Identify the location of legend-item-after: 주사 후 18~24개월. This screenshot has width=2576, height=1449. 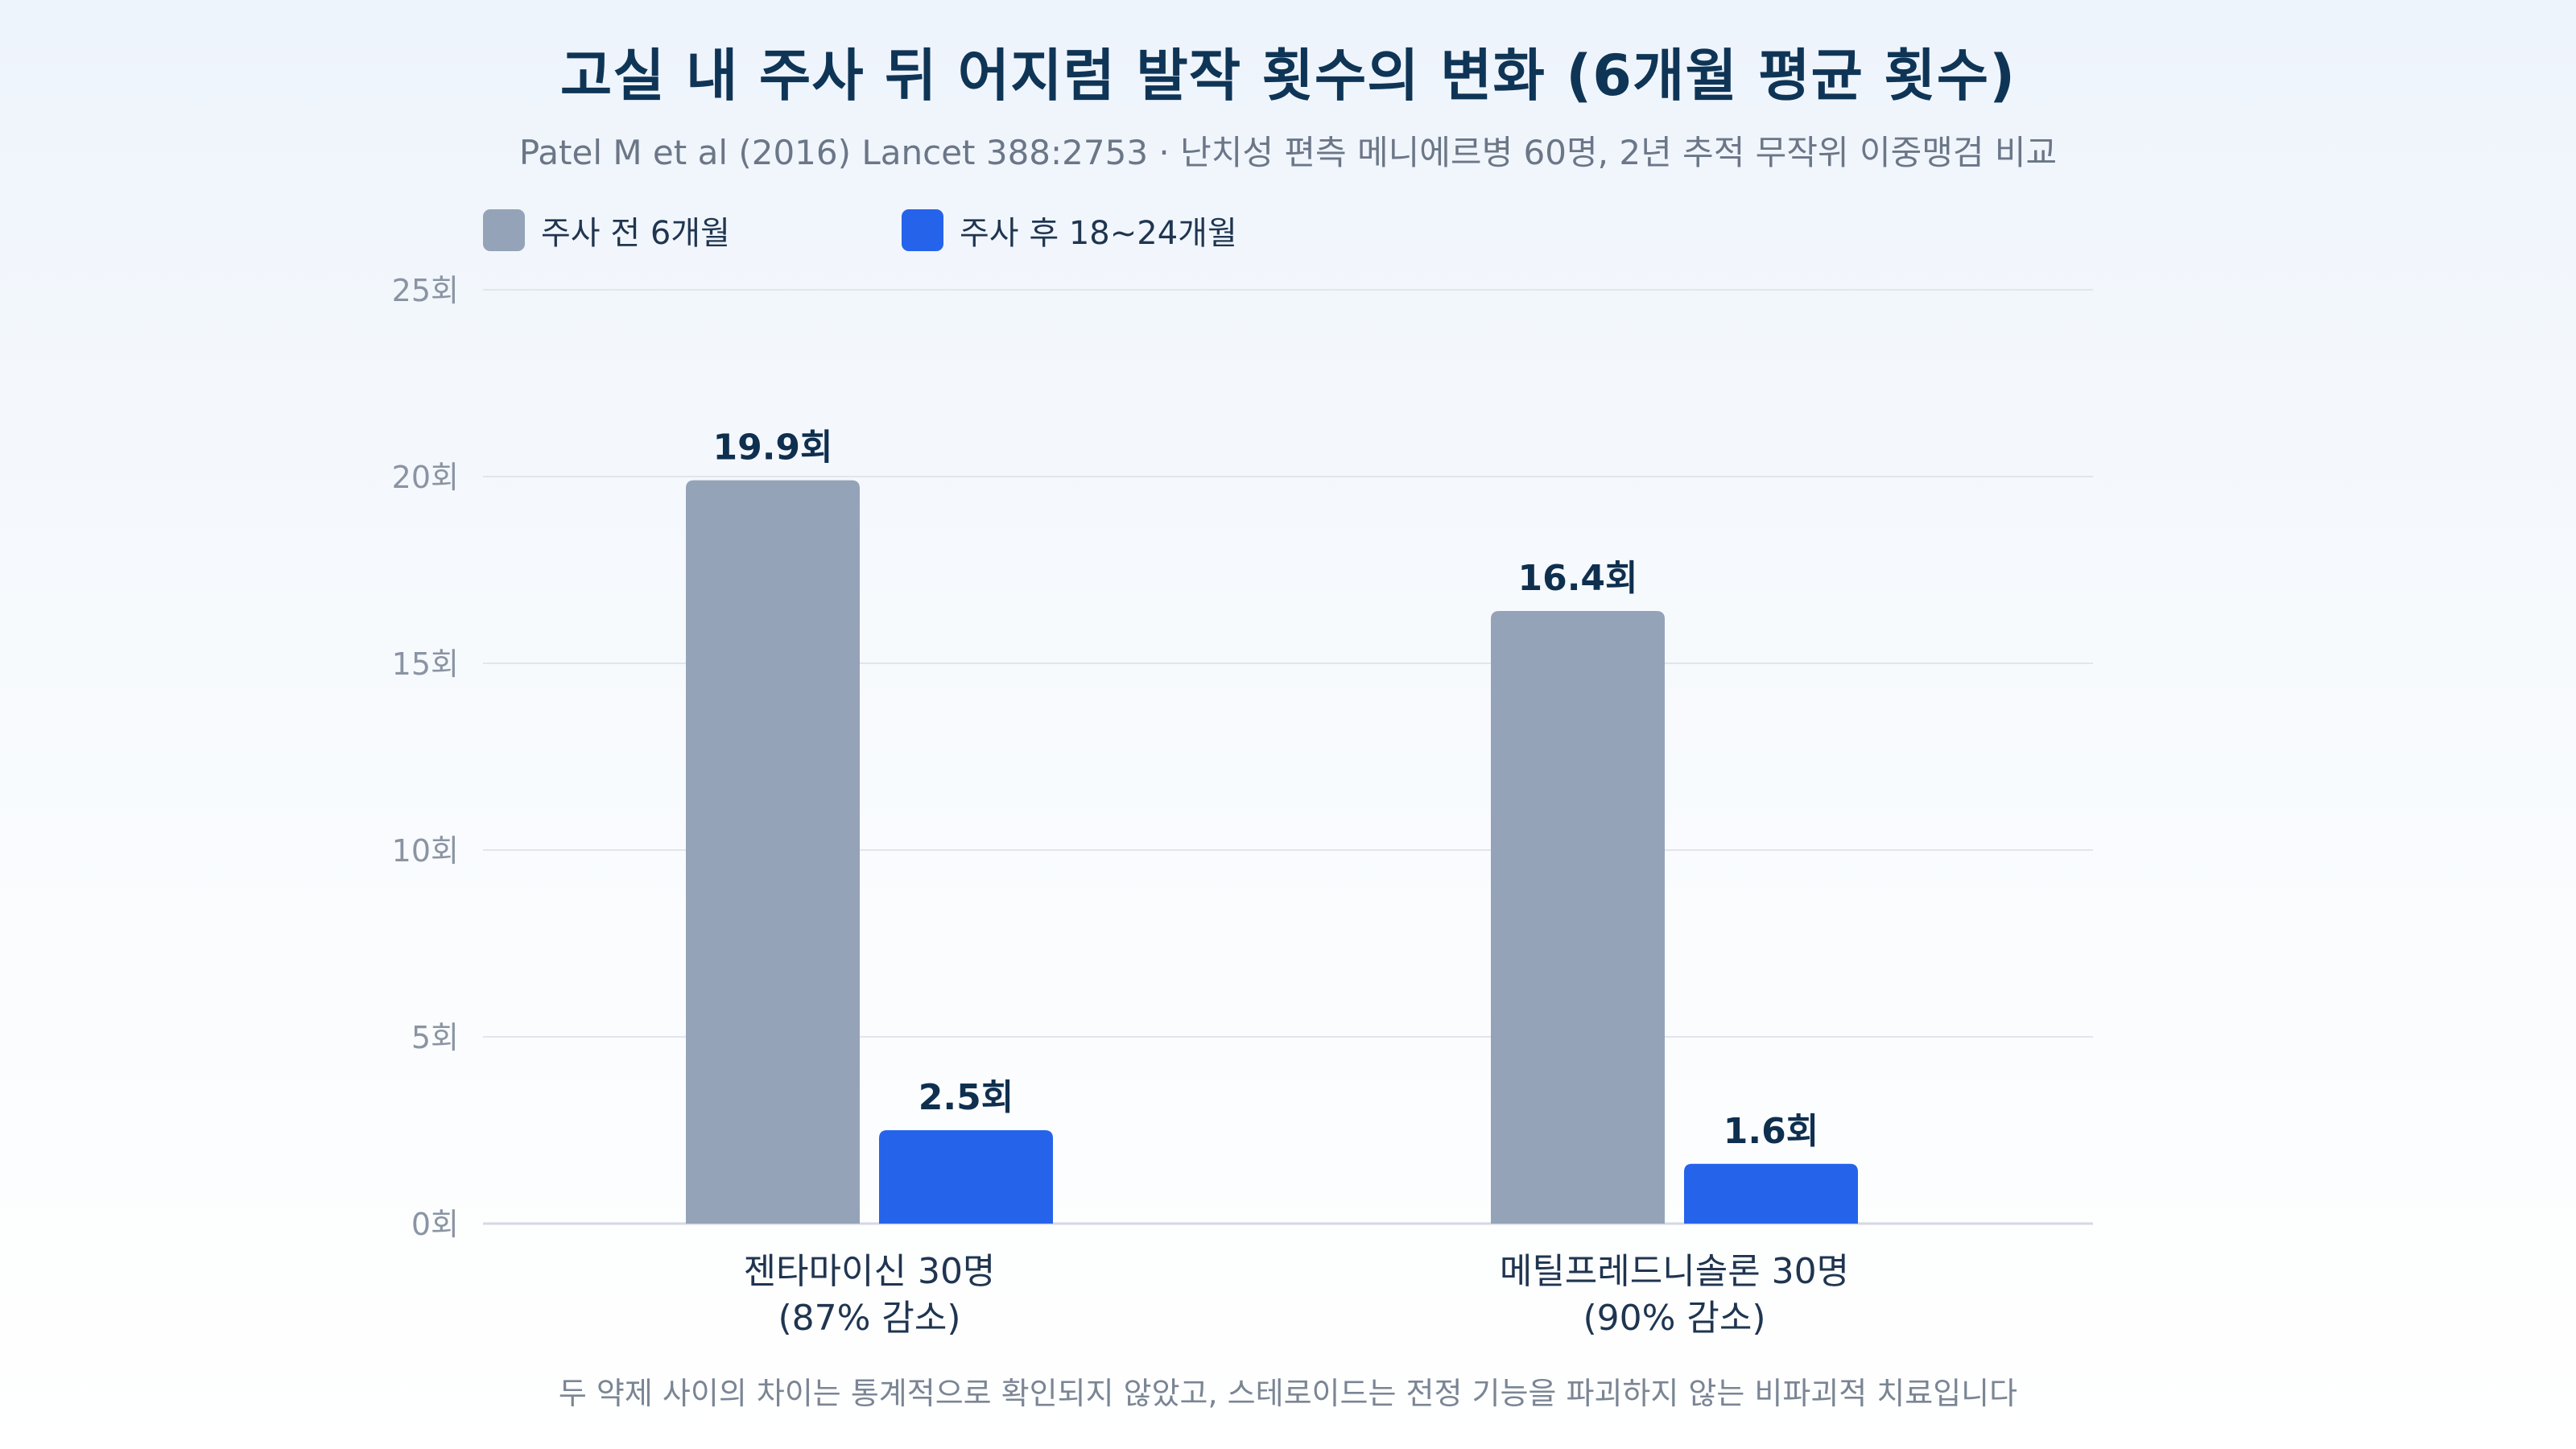
(1069, 231).